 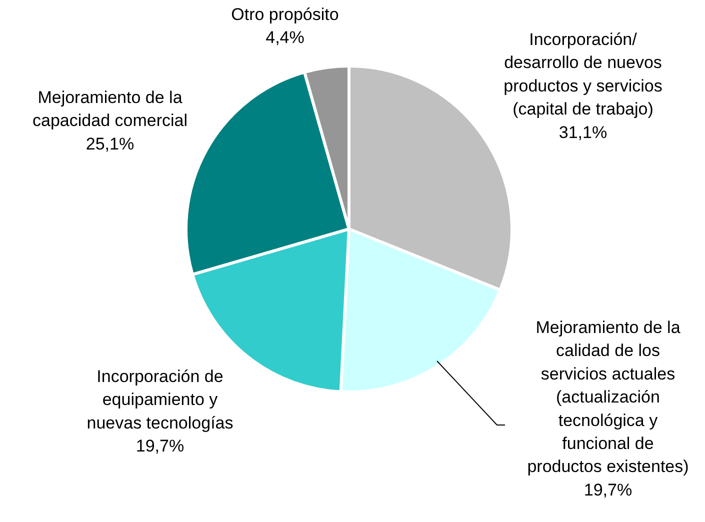 What do you see at coordinates (110, 144) in the screenshot?
I see `data-label: 25,1%` at bounding box center [110, 144].